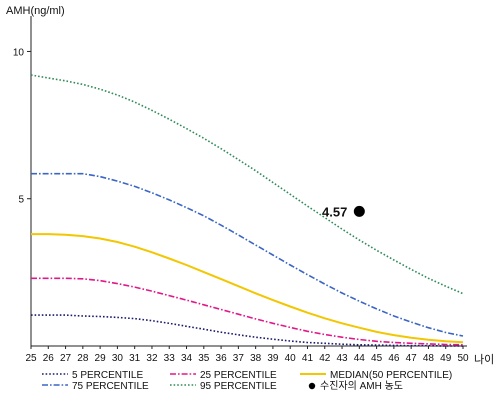 This screenshot has height=400, width=500. What do you see at coordinates (204, 358) in the screenshot?
I see `x-tick-label: 35` at bounding box center [204, 358].